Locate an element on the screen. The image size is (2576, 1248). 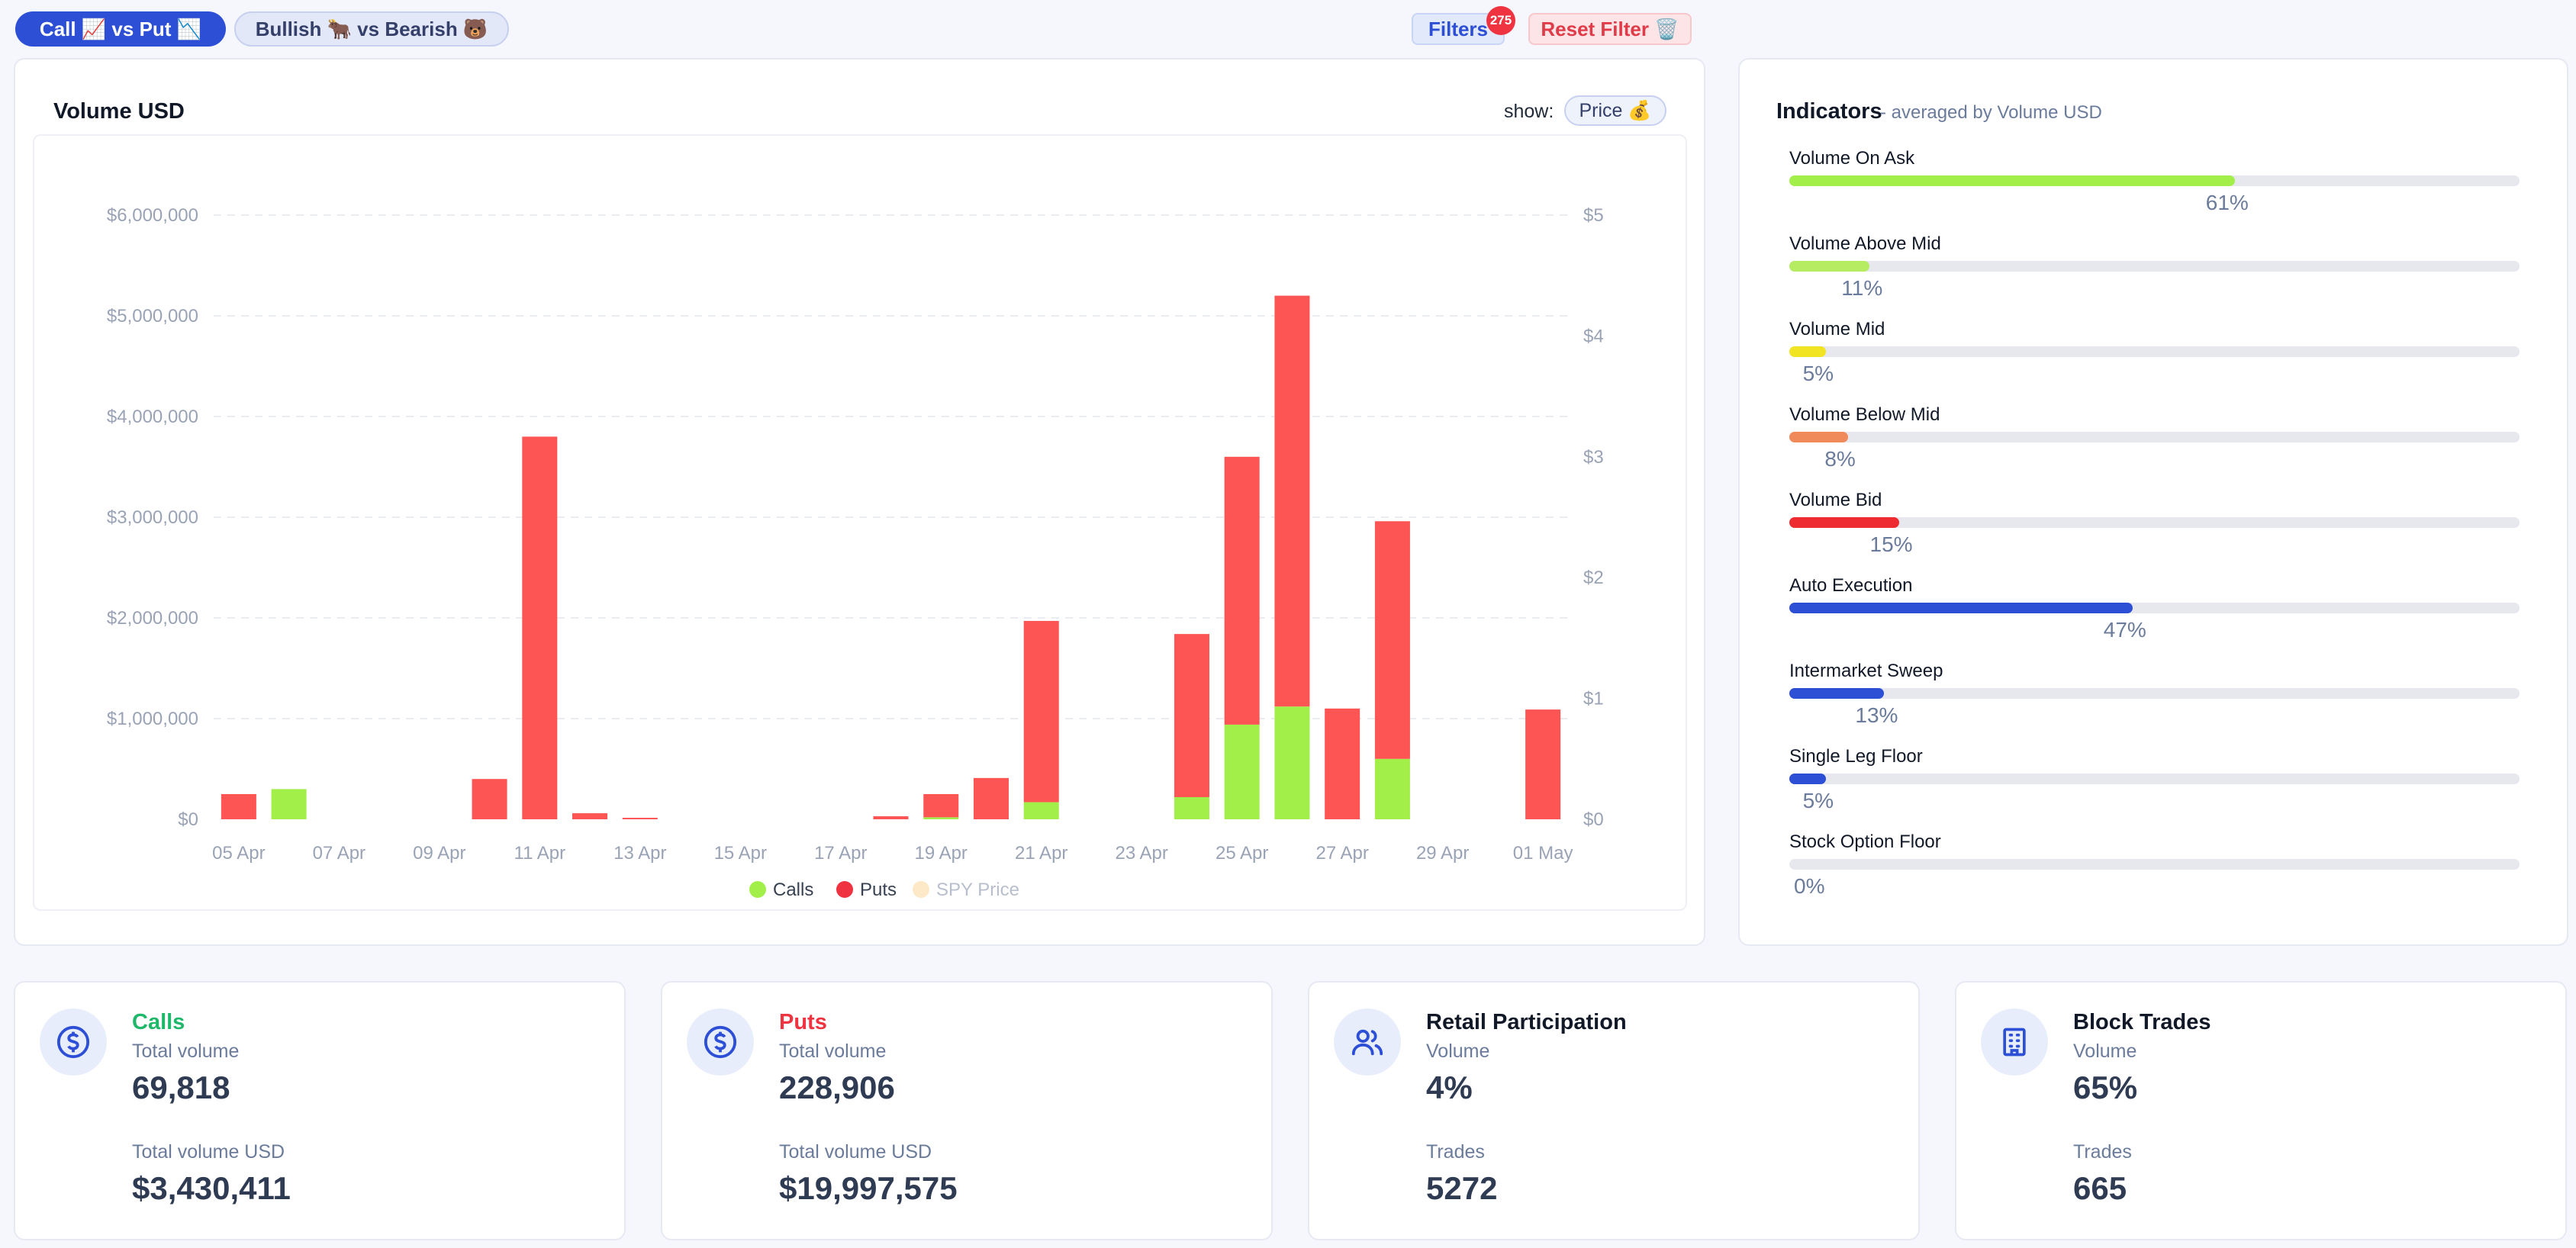
stat-title: Puts is located at coordinates (803, 1022).